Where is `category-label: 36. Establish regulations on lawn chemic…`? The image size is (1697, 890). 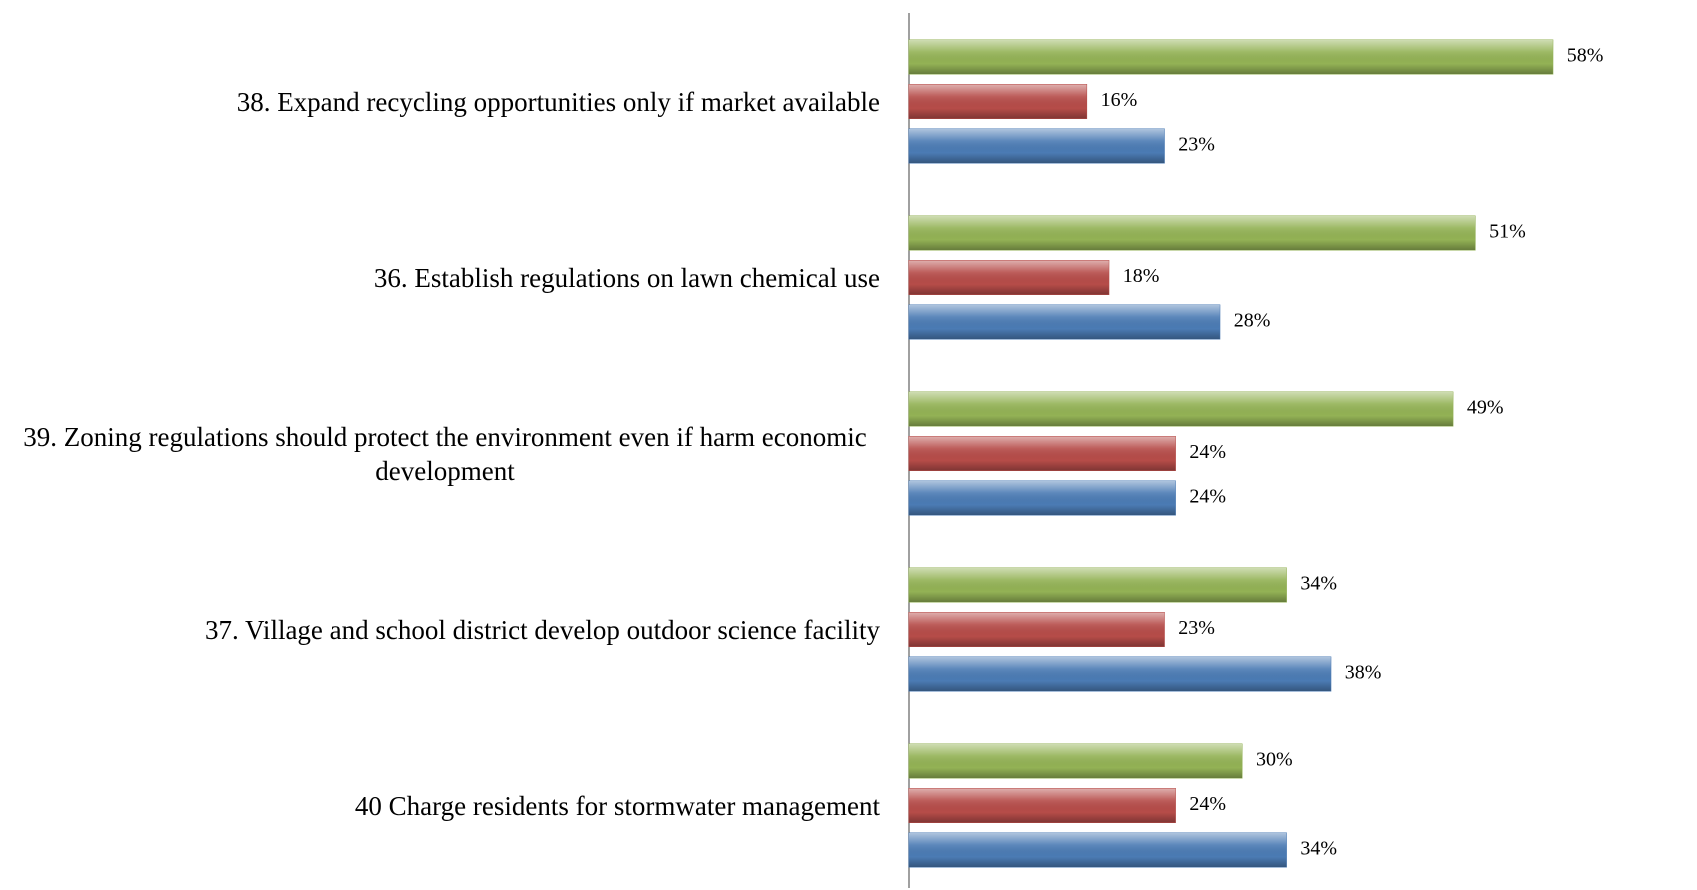
category-label: 36. Establish regulations on lawn chemic… is located at coordinates (626, 277).